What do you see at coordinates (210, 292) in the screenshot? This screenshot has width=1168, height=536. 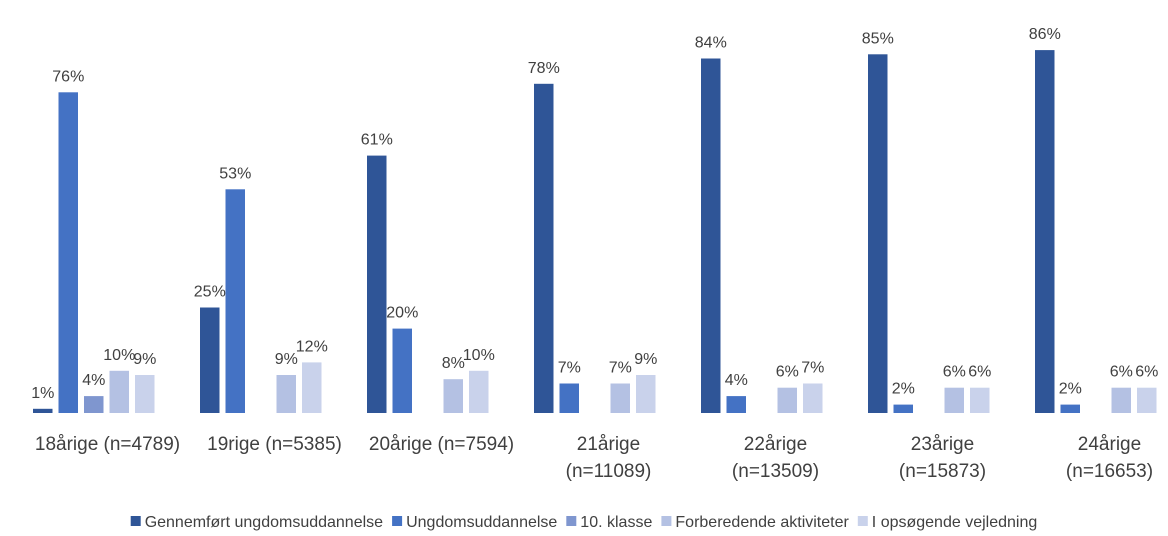 I see `value-label-1-cat-2: 25%` at bounding box center [210, 292].